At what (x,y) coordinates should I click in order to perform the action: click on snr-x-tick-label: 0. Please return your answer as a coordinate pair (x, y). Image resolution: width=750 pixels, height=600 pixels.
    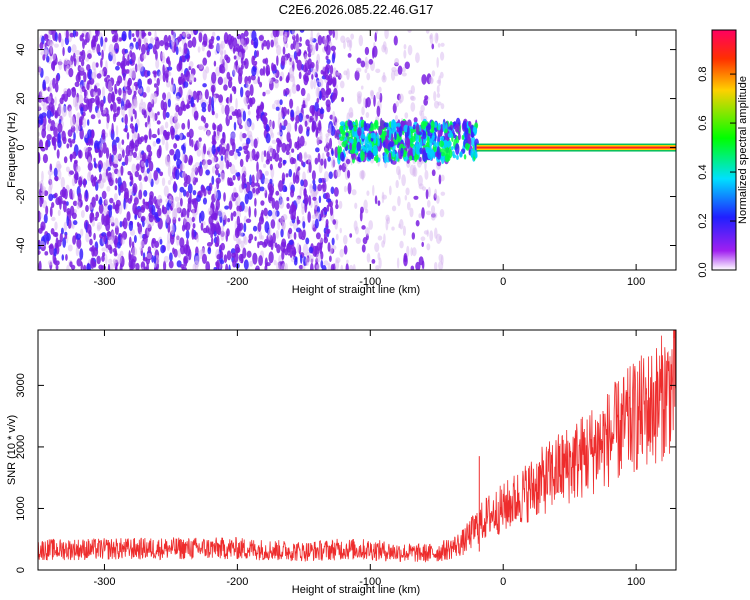
    Looking at the image, I should click on (503, 582).